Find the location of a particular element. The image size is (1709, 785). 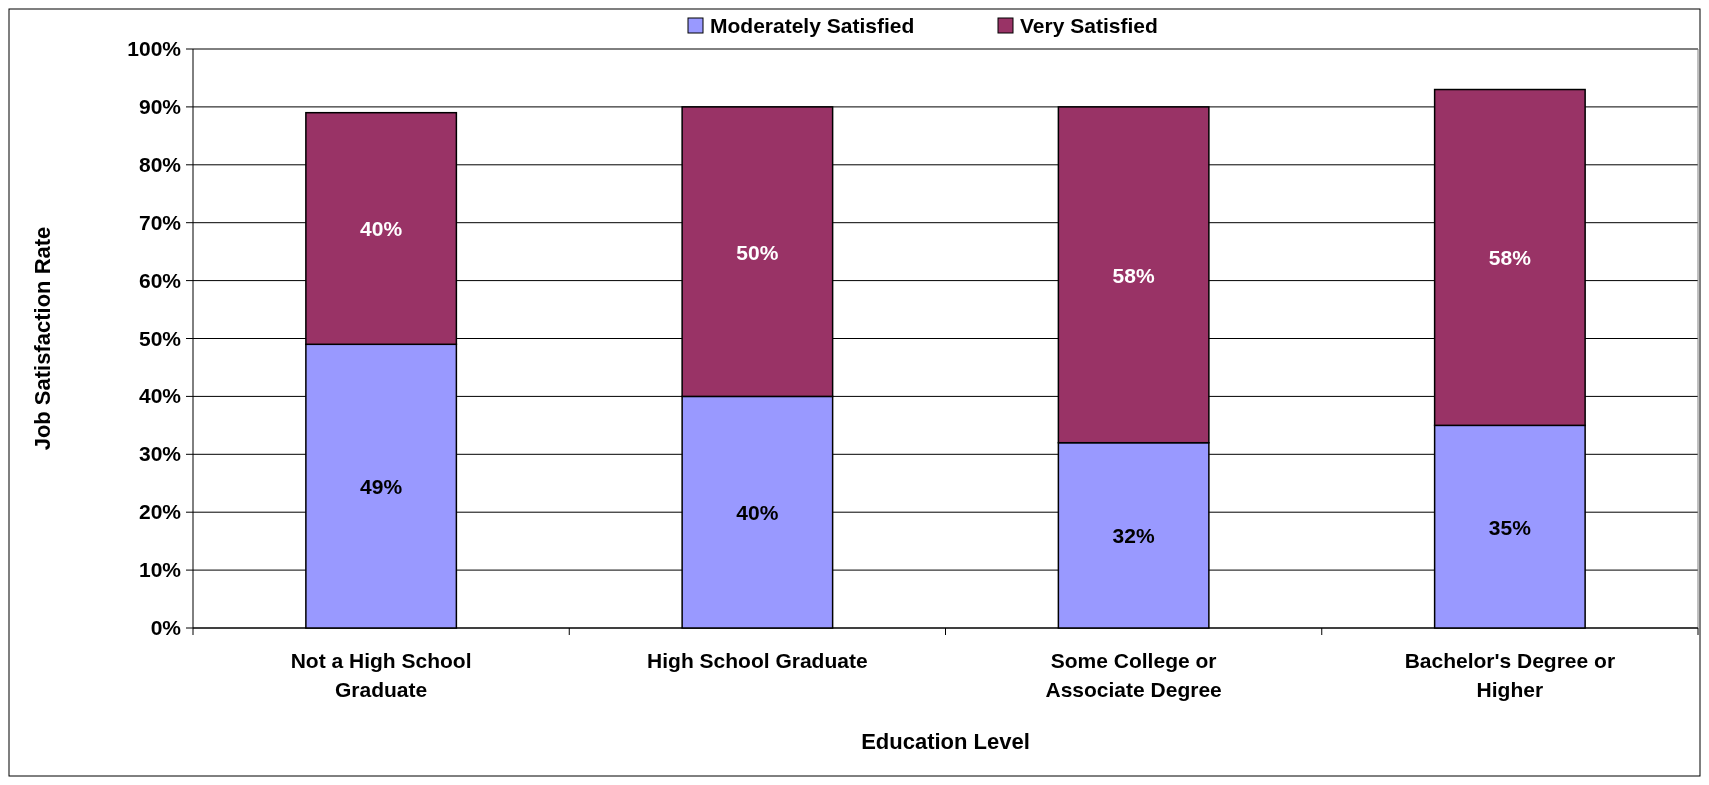

y-tick-label: 80% is located at coordinates (160, 164).